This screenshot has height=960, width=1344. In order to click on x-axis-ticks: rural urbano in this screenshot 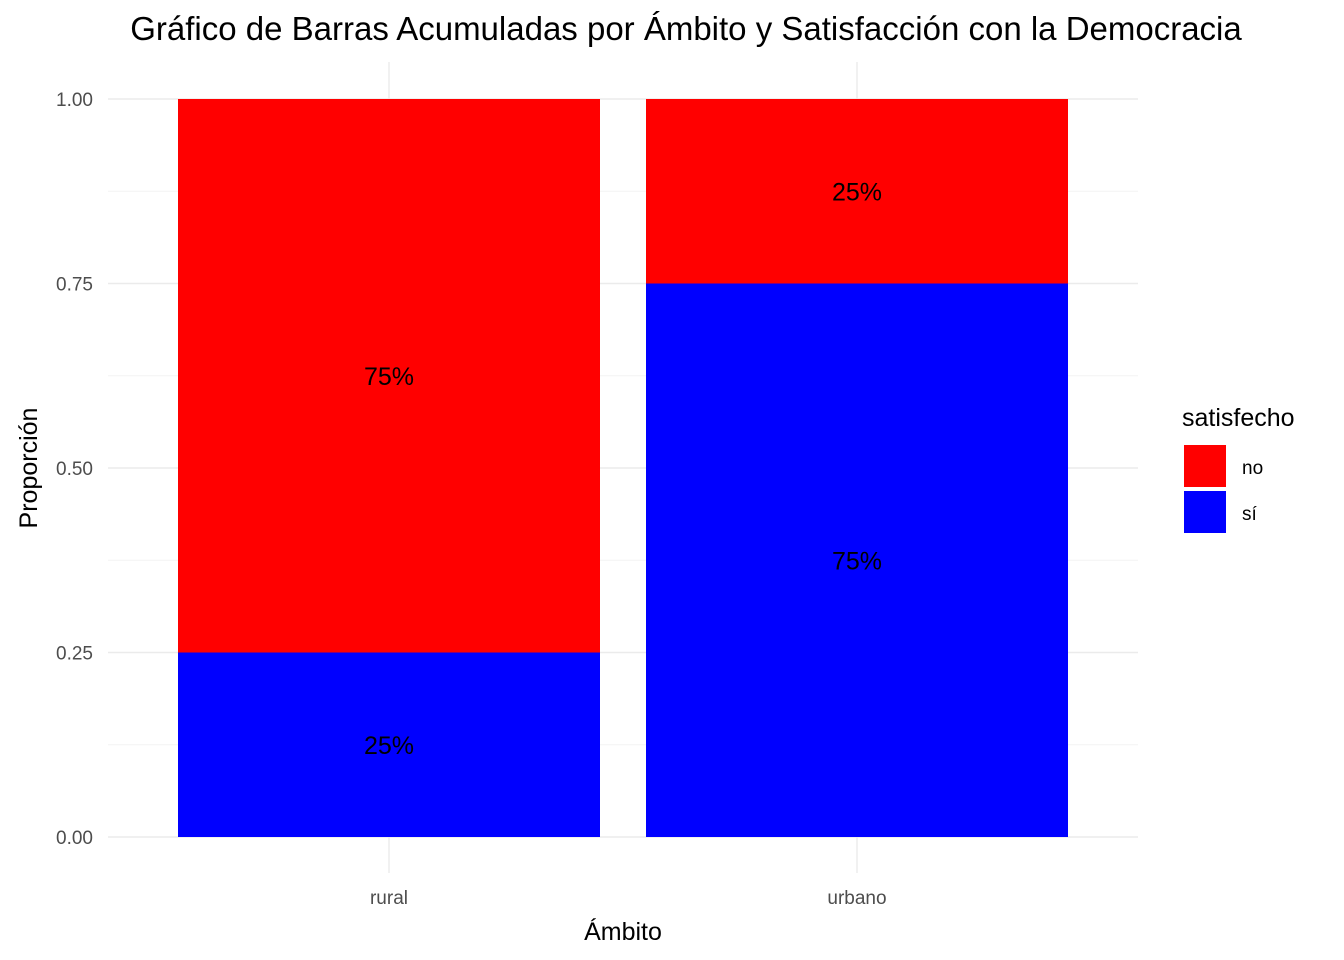, I will do `click(628, 898)`.